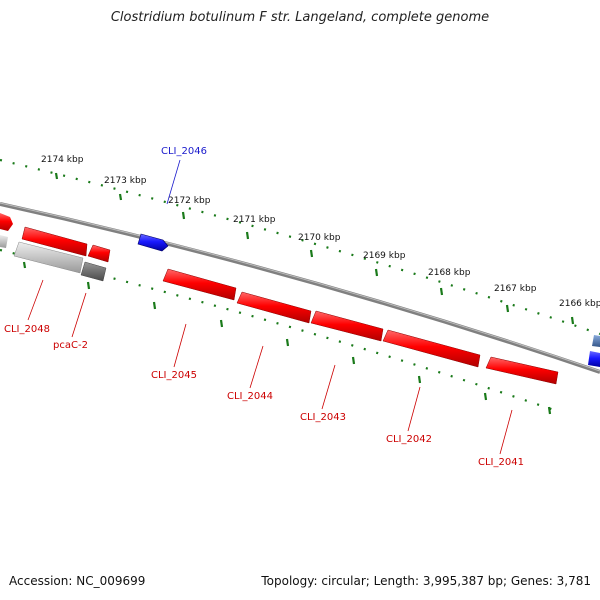 Image resolution: width=600 pixels, height=600 pixels. Describe the element at coordinates (27, 329) in the screenshot. I see `label-cli-2048: CLI_2048` at that location.